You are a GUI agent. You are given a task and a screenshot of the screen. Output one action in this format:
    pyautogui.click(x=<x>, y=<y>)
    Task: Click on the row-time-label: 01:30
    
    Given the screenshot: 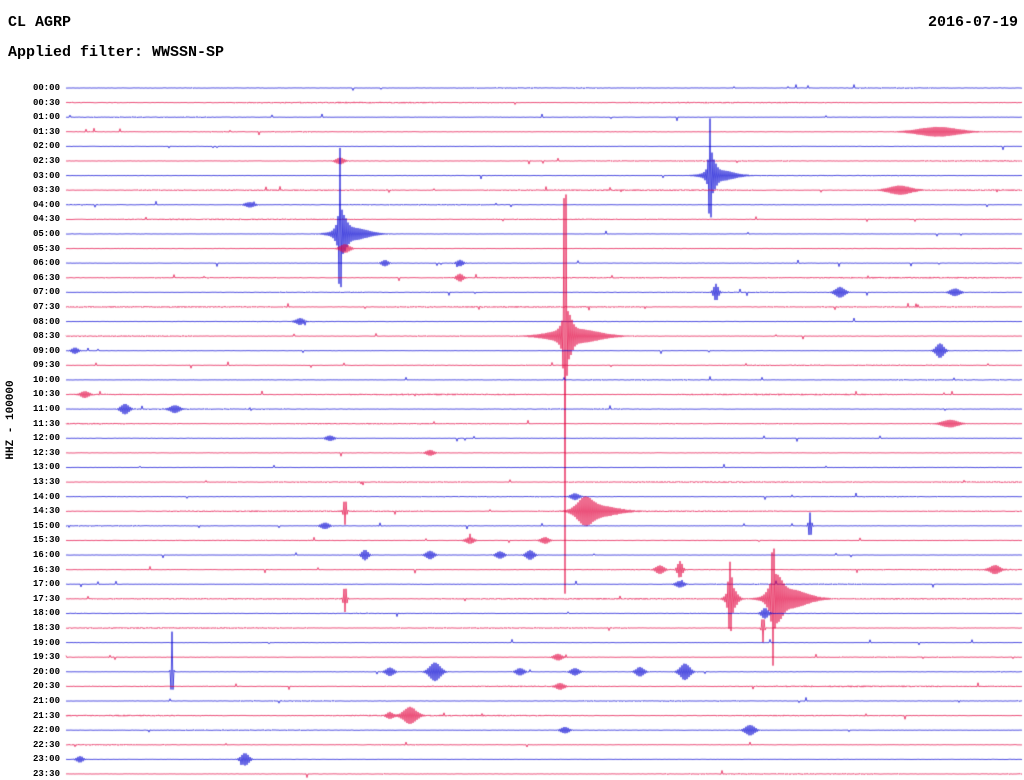 What is the action you would take?
    pyautogui.click(x=46, y=131)
    